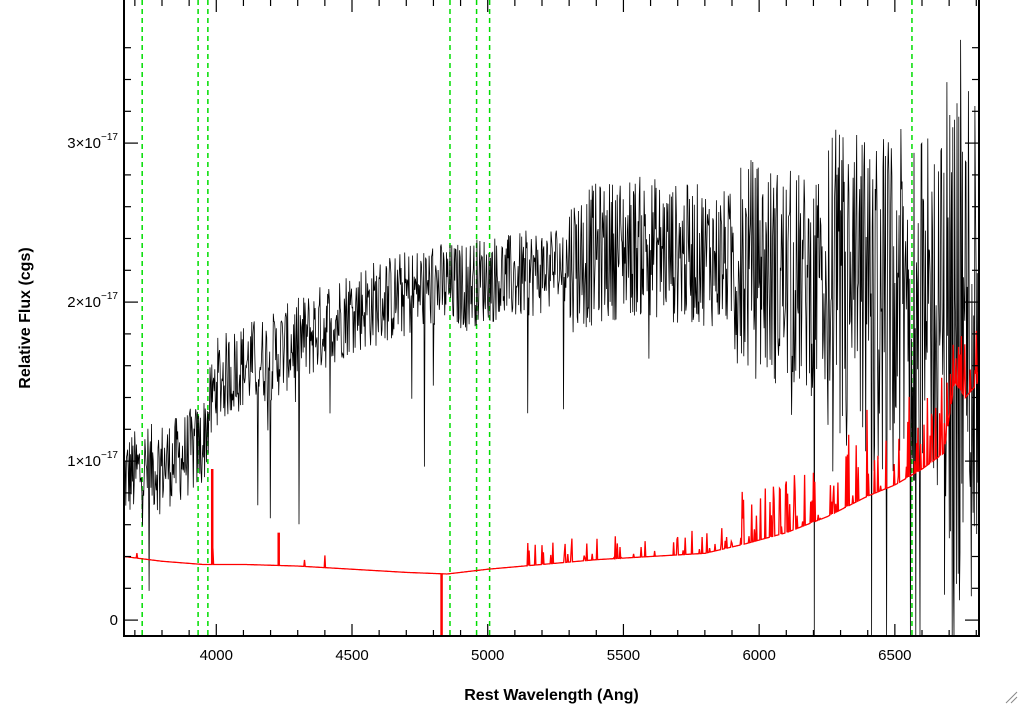 The height and width of the screenshot is (706, 1020). I want to click on y-tick-label: 2×10⁻¹⁷, so click(92, 301).